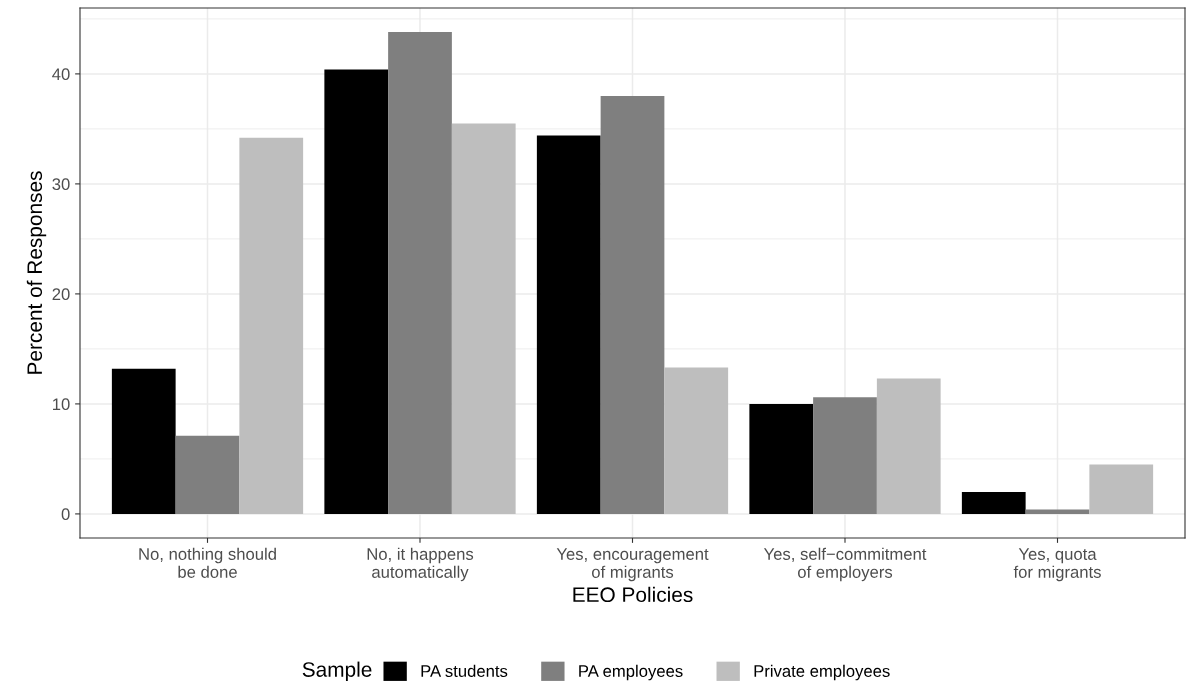 This screenshot has width=1192, height=696. I want to click on x-tick-label: Yes, quota for migrants, so click(1057, 565).